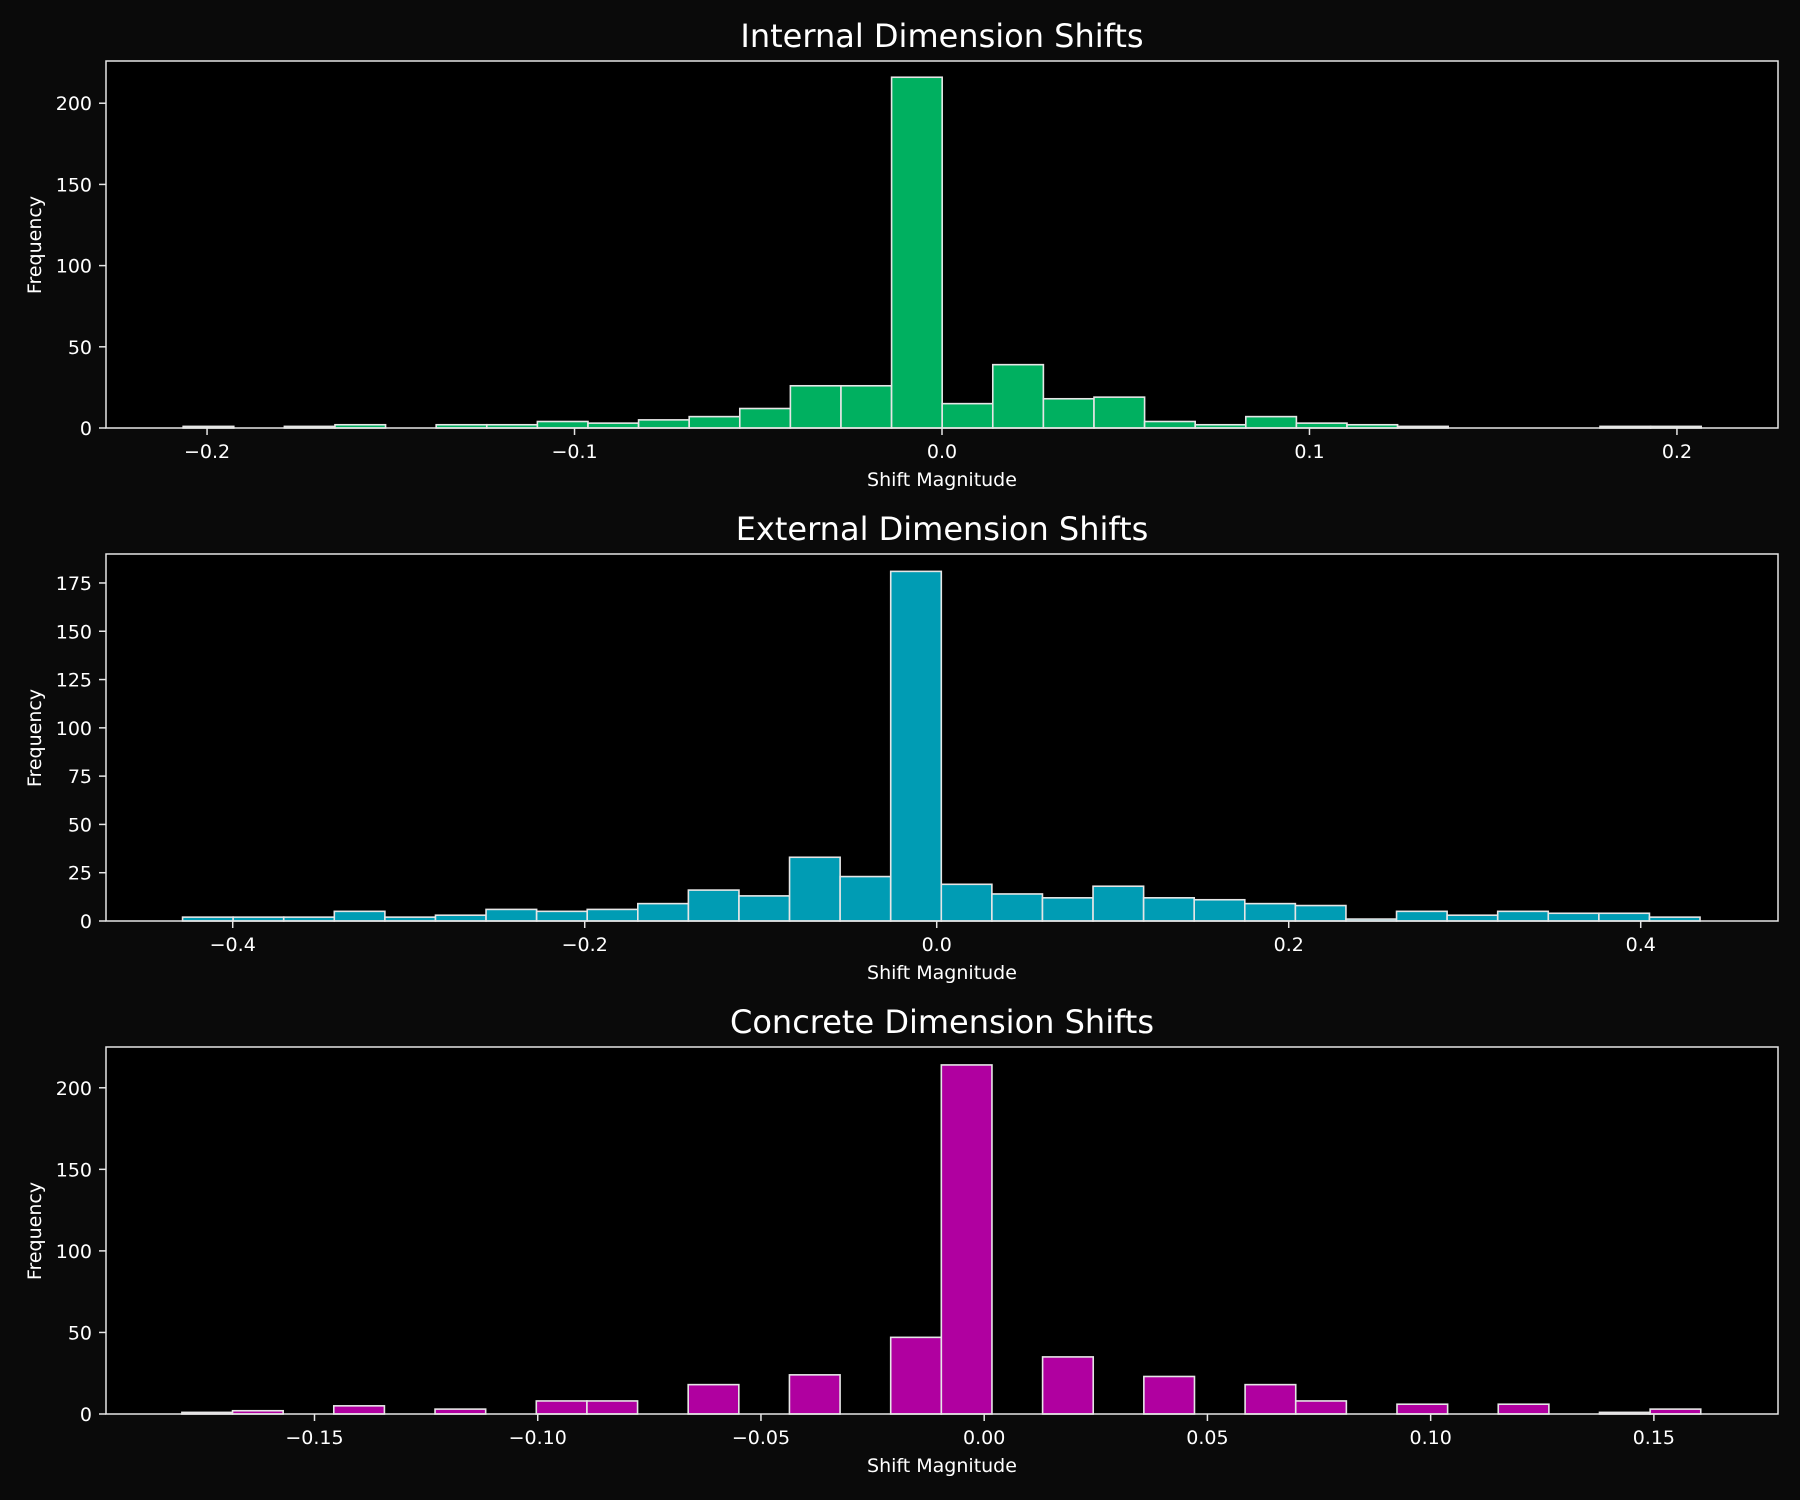 The width and height of the screenshot is (1800, 1500). What do you see at coordinates (942, 1022) in the screenshot?
I see `chart-title: Concrete Dimension Shifts` at bounding box center [942, 1022].